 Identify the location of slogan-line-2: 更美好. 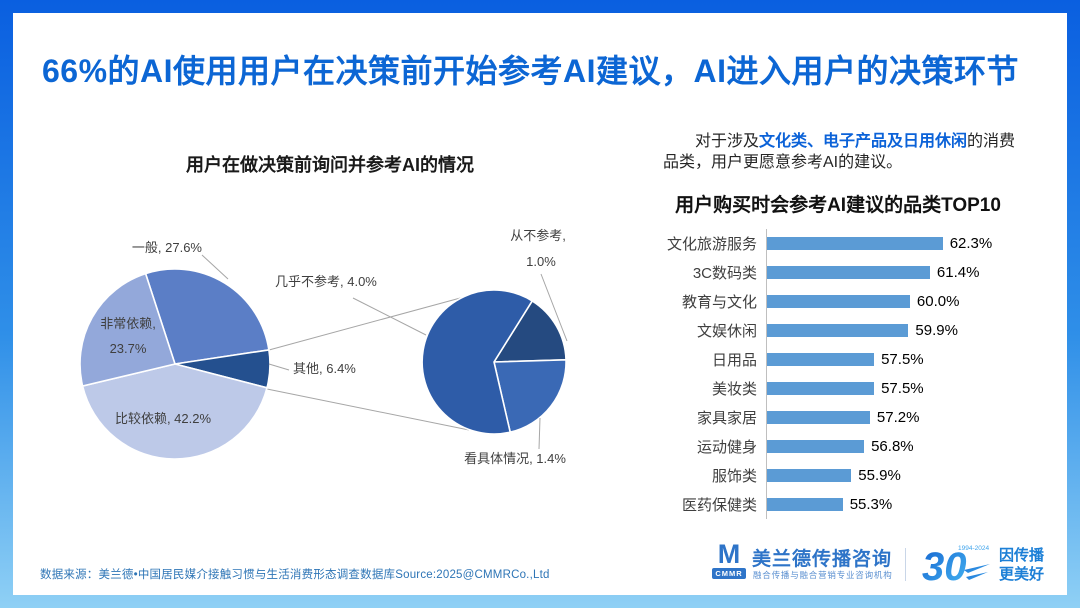
(1022, 574).